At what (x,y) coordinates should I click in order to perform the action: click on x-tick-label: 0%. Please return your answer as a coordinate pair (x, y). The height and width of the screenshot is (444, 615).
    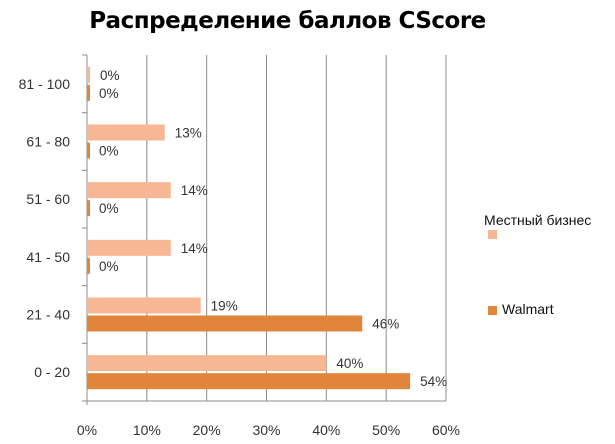
    Looking at the image, I should click on (87, 430).